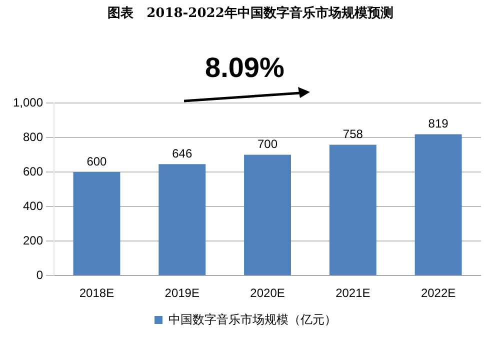 This screenshot has height=346, width=501. Describe the element at coordinates (40, 275) in the screenshot. I see `y-tick-label: 0` at that location.